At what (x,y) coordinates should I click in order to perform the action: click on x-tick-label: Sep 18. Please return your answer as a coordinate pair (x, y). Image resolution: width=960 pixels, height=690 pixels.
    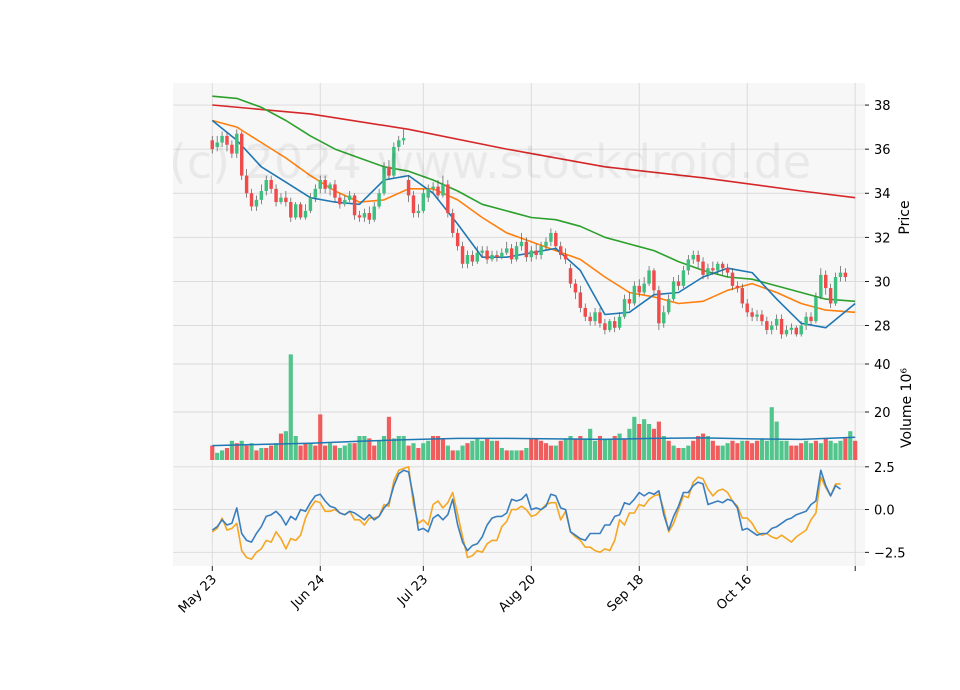
    Looking at the image, I should click on (626, 593).